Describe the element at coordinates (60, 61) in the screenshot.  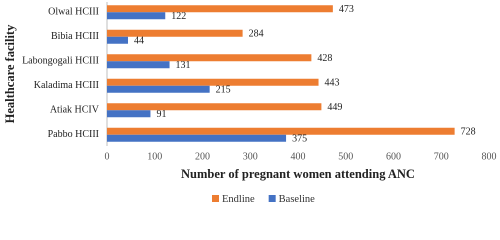
I see `y-tick-label: Labongogali HCIII` at that location.